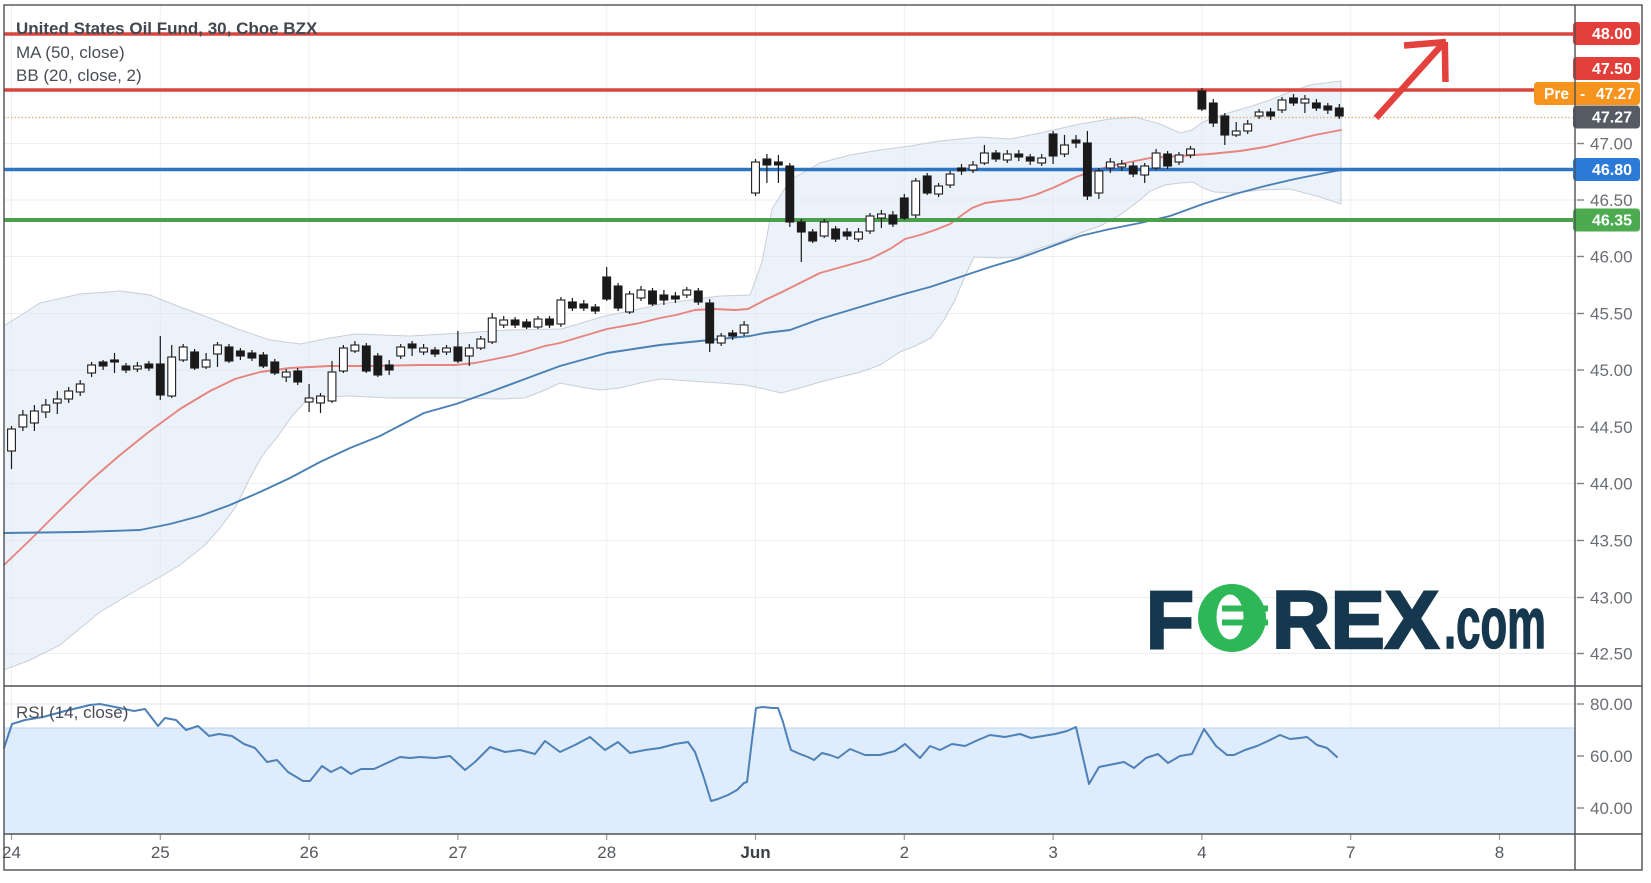  Describe the element at coordinates (1611, 808) in the screenshot. I see `svg-text: 40.00` at that location.